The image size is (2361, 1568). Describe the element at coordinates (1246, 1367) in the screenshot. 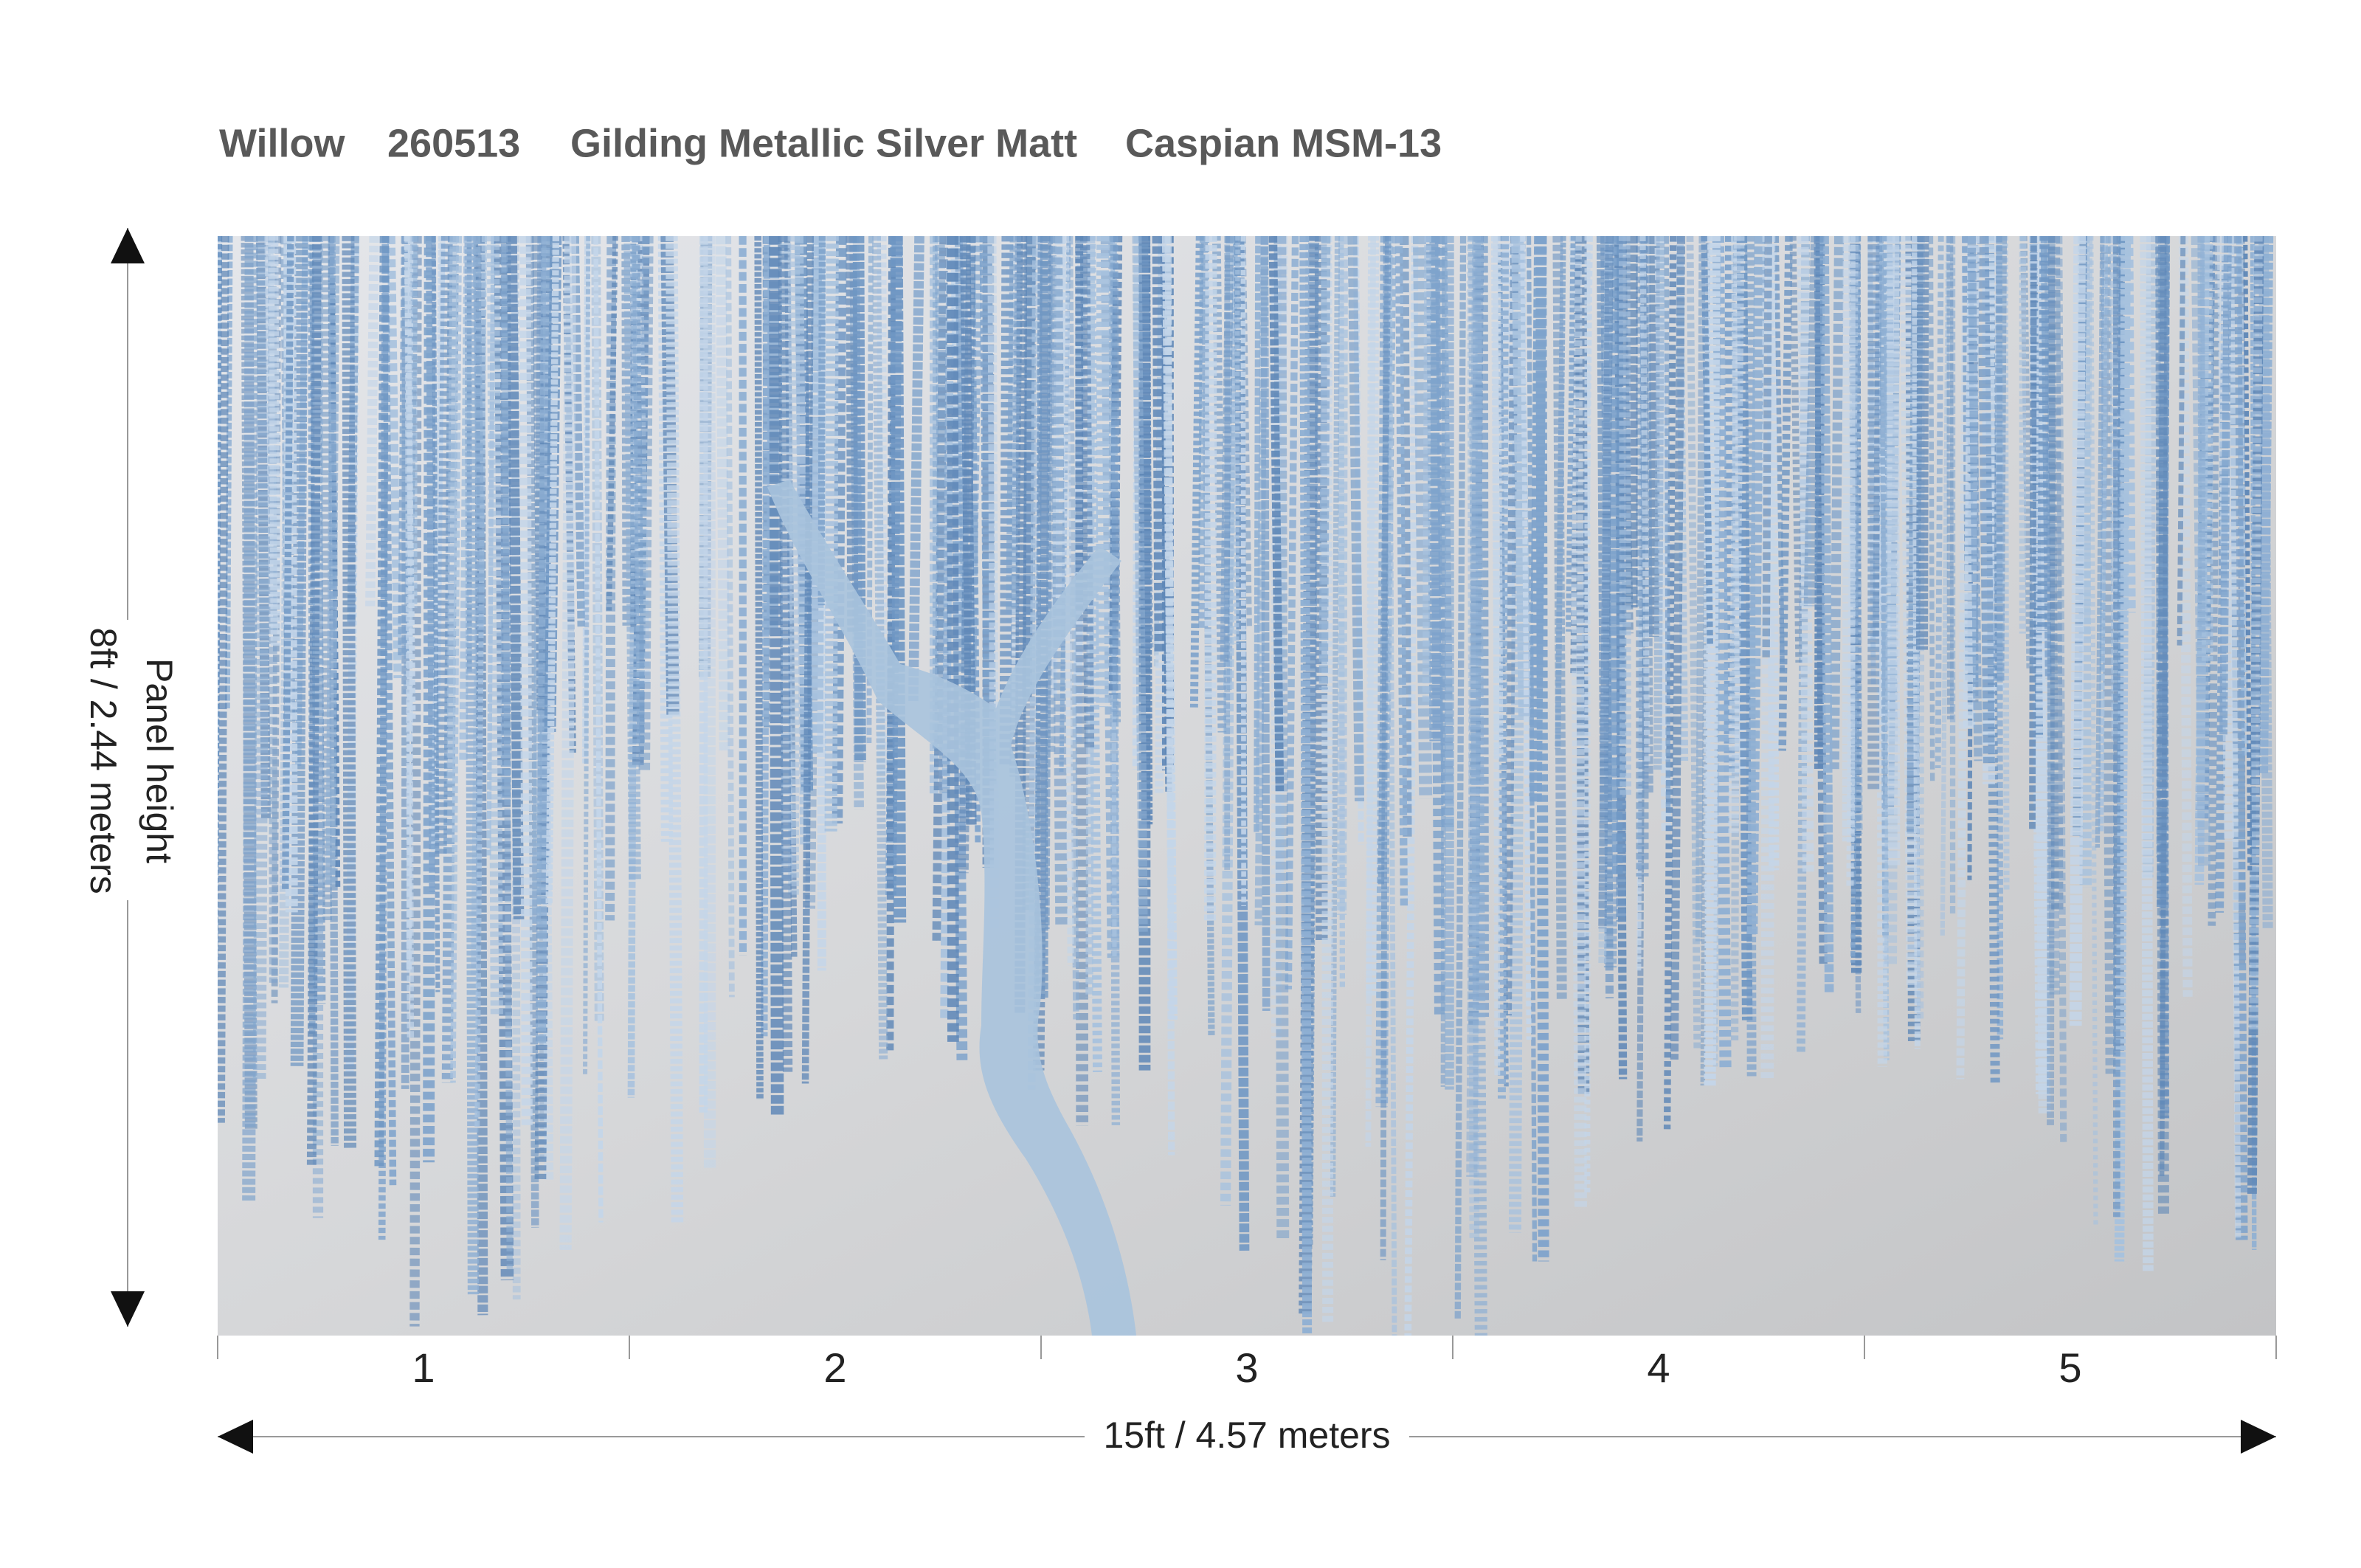

I see `panel-number: 3` at that location.